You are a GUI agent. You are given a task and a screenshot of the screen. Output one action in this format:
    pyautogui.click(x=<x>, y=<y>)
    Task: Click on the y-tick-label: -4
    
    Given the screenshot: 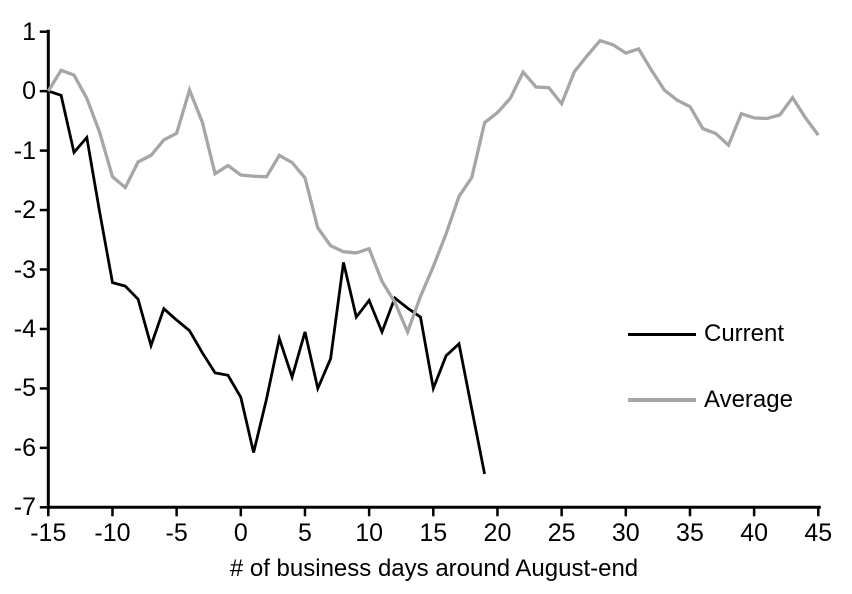 What is the action you would take?
    pyautogui.click(x=24, y=328)
    